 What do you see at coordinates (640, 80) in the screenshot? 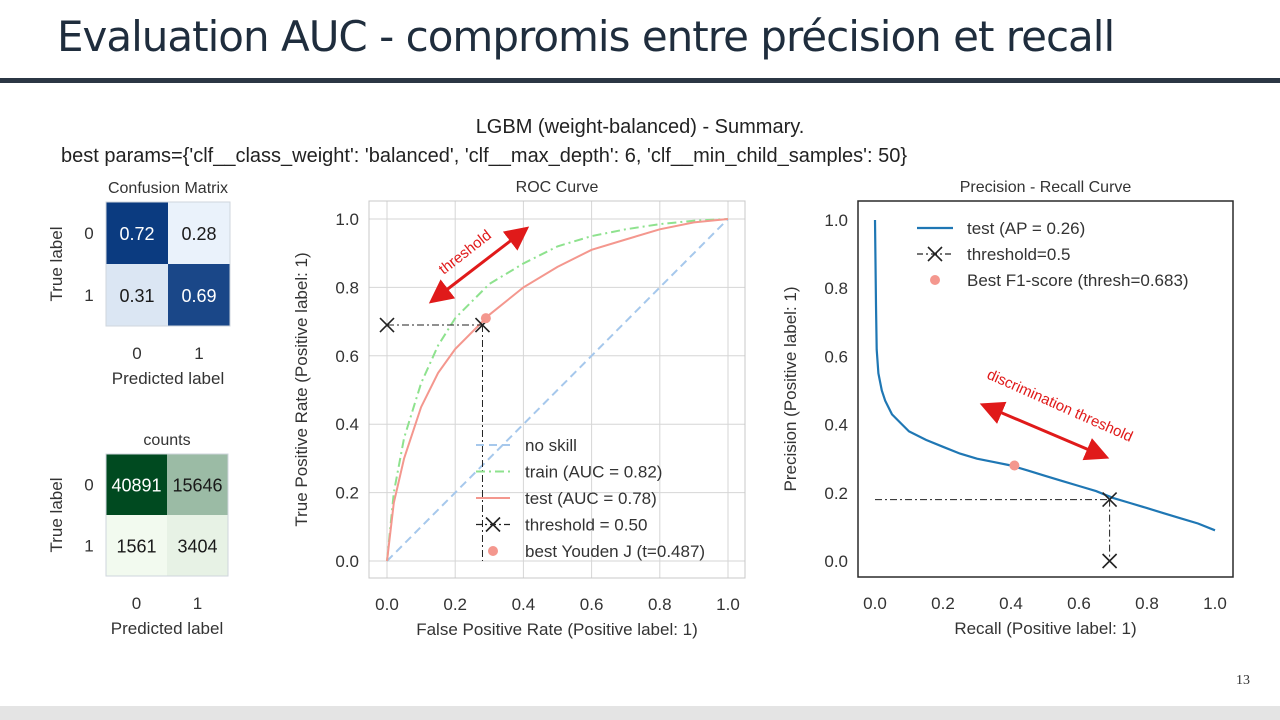
I see `title-divider` at bounding box center [640, 80].